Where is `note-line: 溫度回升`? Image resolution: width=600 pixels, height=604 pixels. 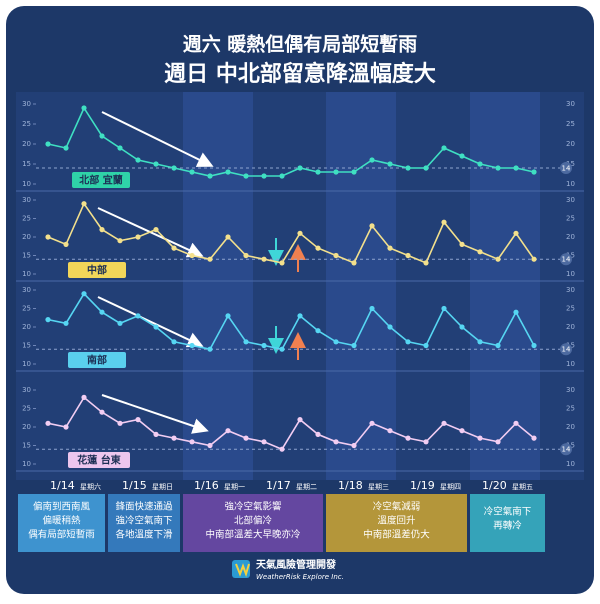
note-line: 溫度回升 is located at coordinates (396, 521).